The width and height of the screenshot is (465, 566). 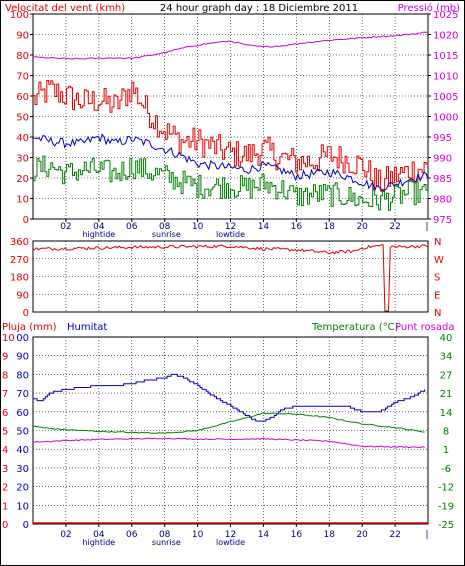 I want to click on dewpoint-title: Punt rosada, so click(x=424, y=327).